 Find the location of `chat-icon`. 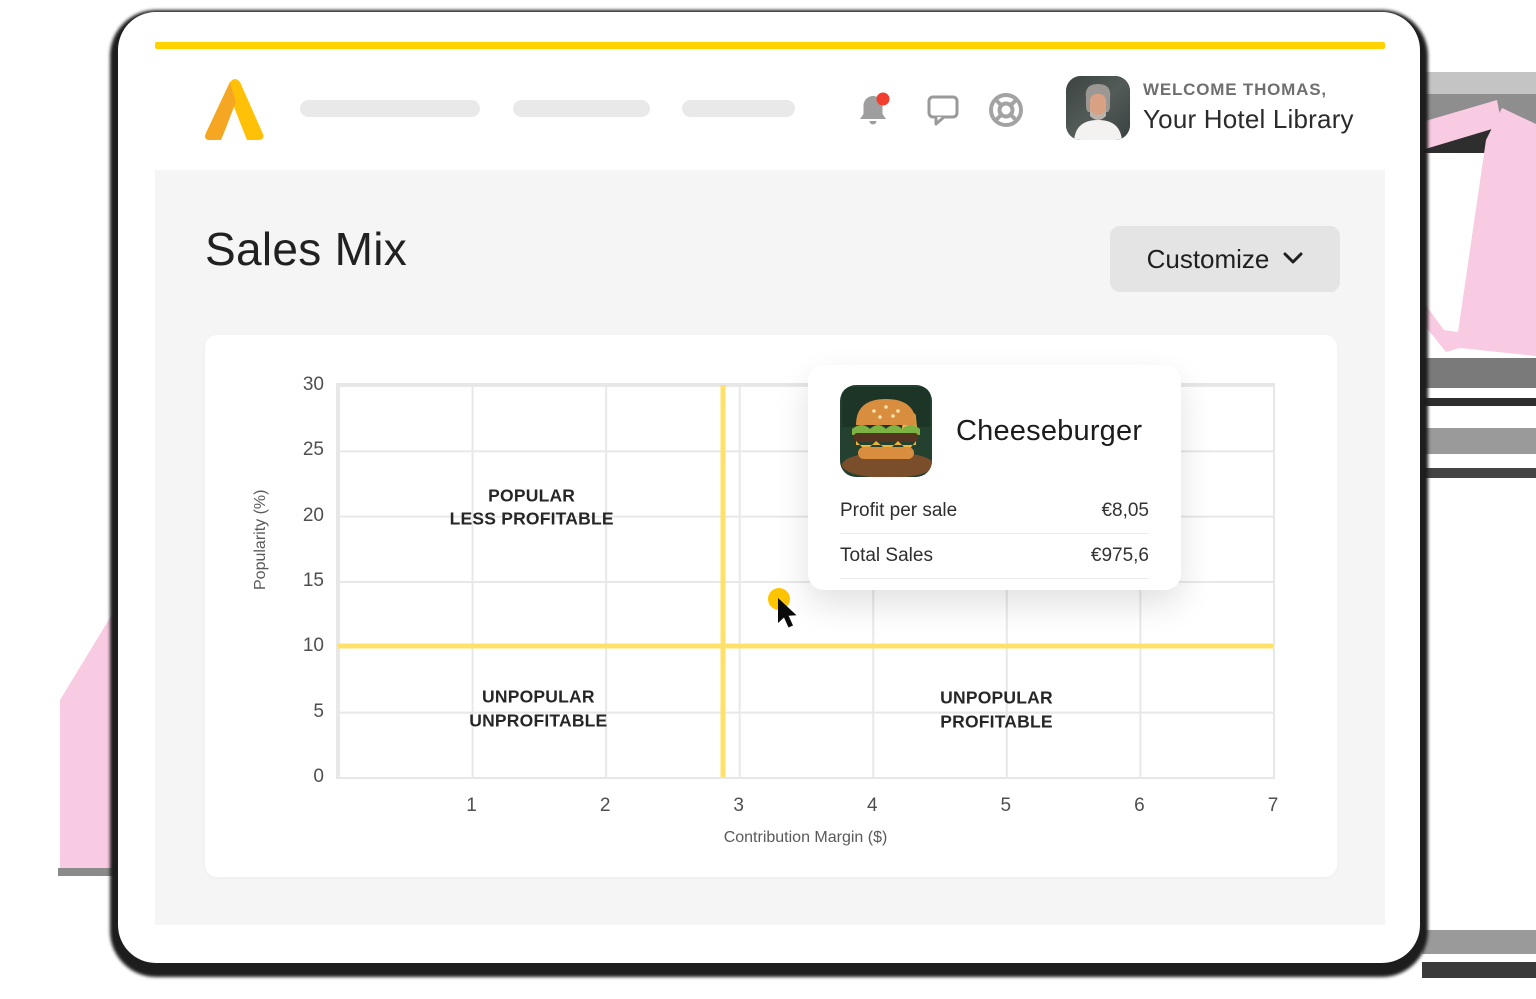

chat-icon is located at coordinates (943, 109).